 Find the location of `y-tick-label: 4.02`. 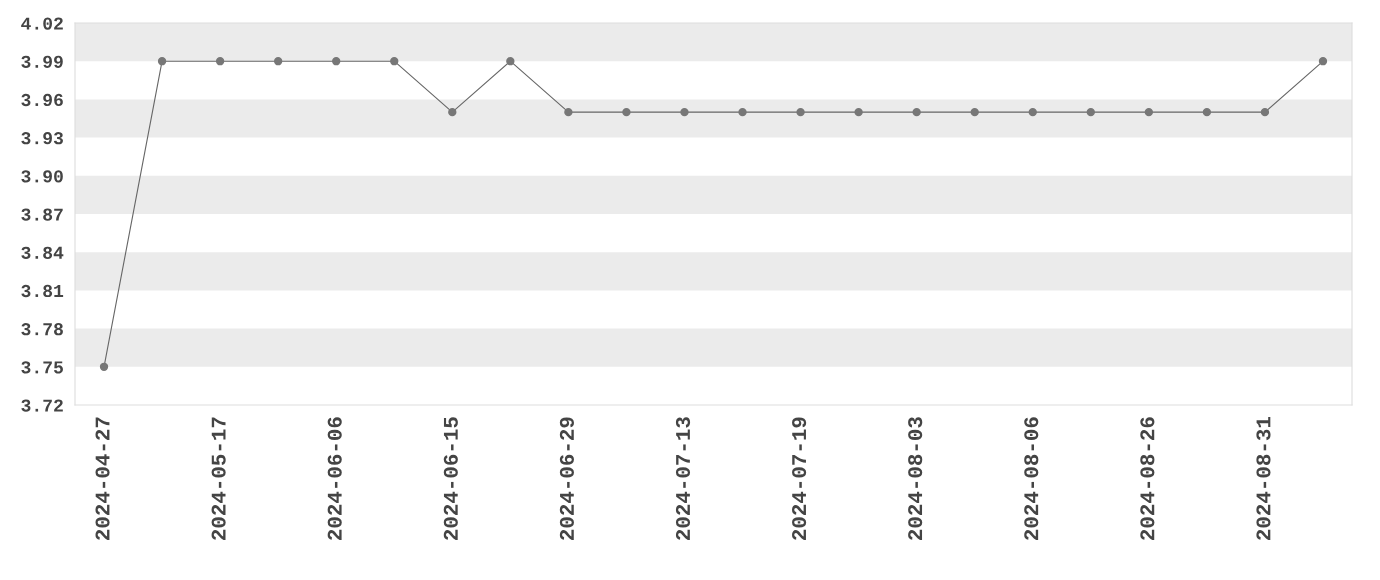

y-tick-label: 4.02 is located at coordinates (42, 23).